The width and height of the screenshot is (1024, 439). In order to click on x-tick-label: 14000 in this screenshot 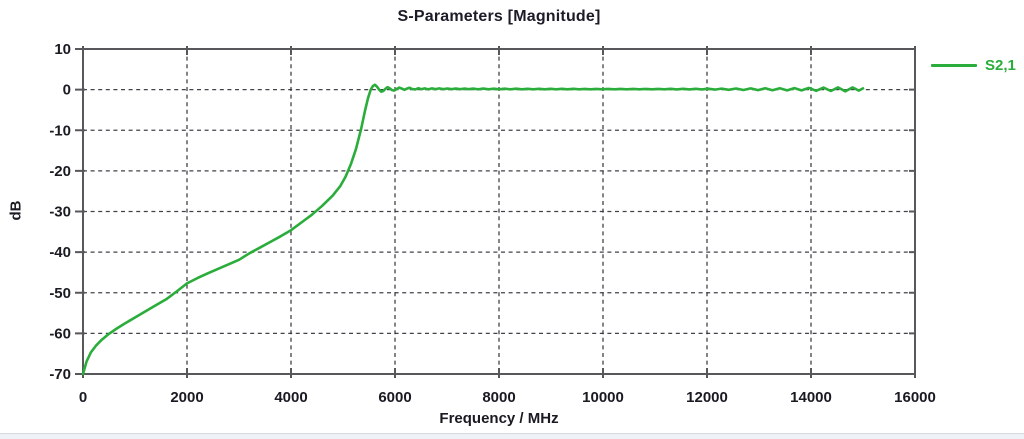, I will do `click(811, 397)`.